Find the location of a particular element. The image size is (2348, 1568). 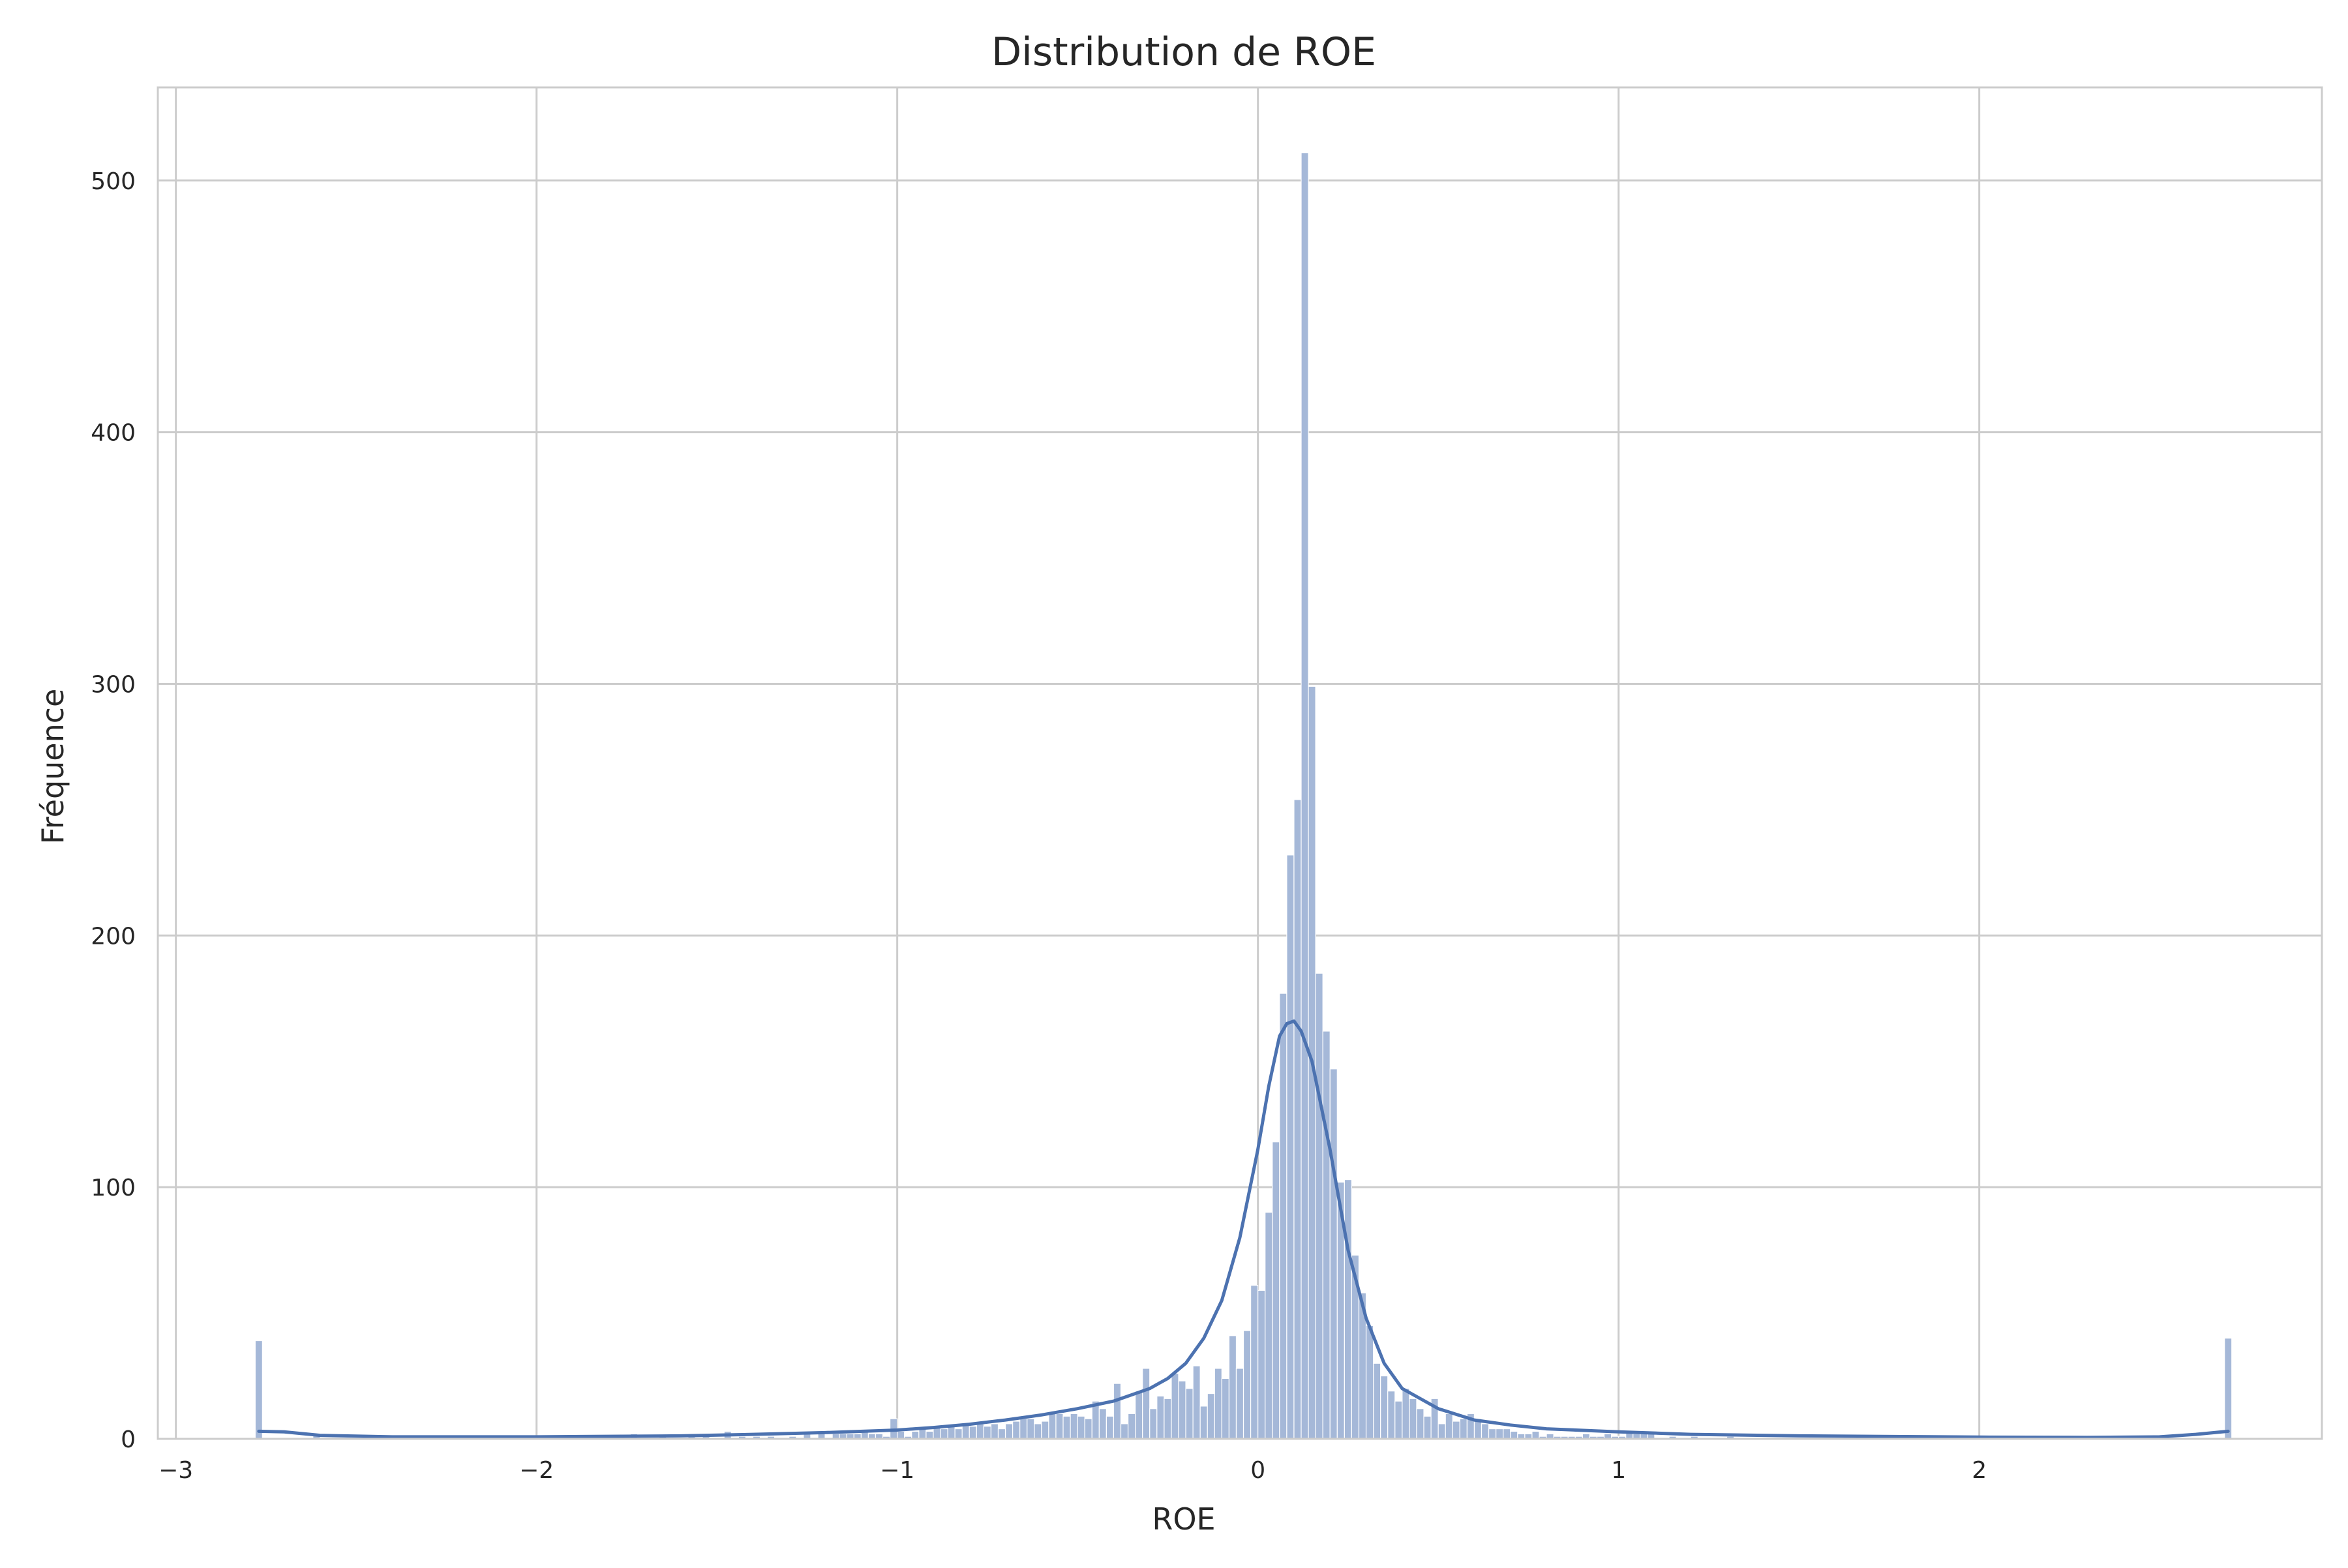

y-tick-label: 400 is located at coordinates (114, 433).